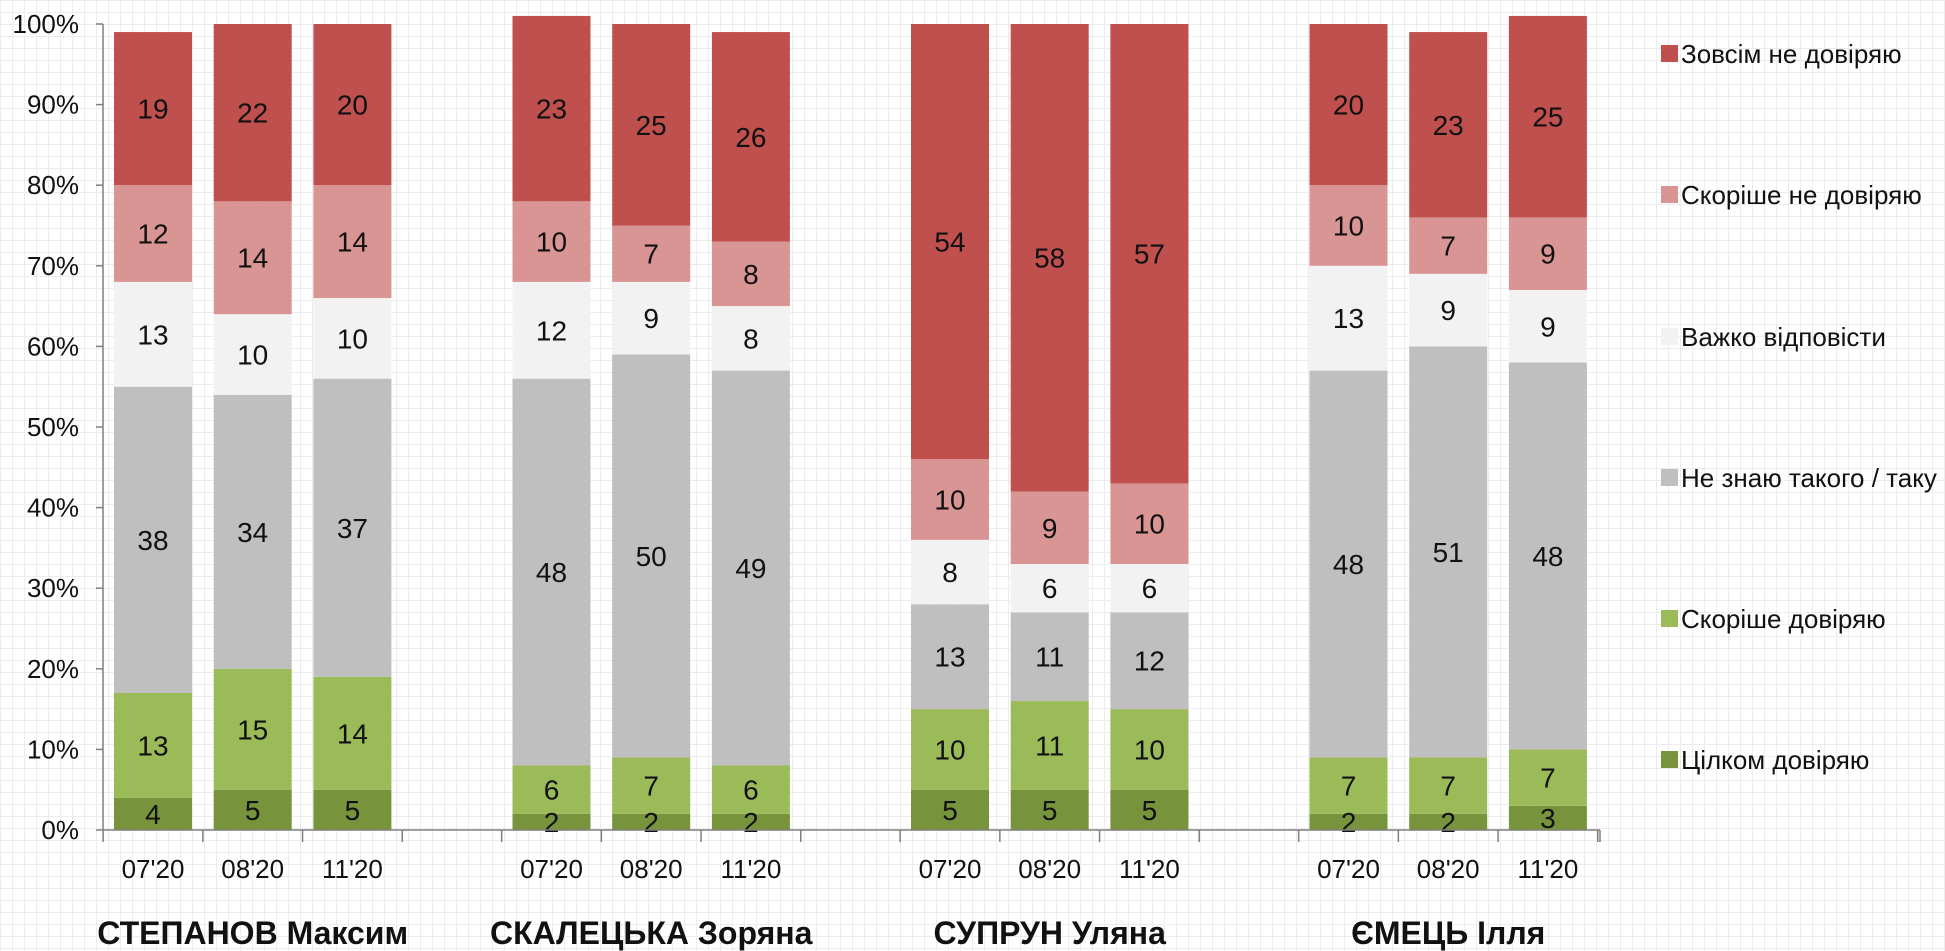 This screenshot has width=1945, height=951. I want to click on data-label: 23, so click(551, 109).